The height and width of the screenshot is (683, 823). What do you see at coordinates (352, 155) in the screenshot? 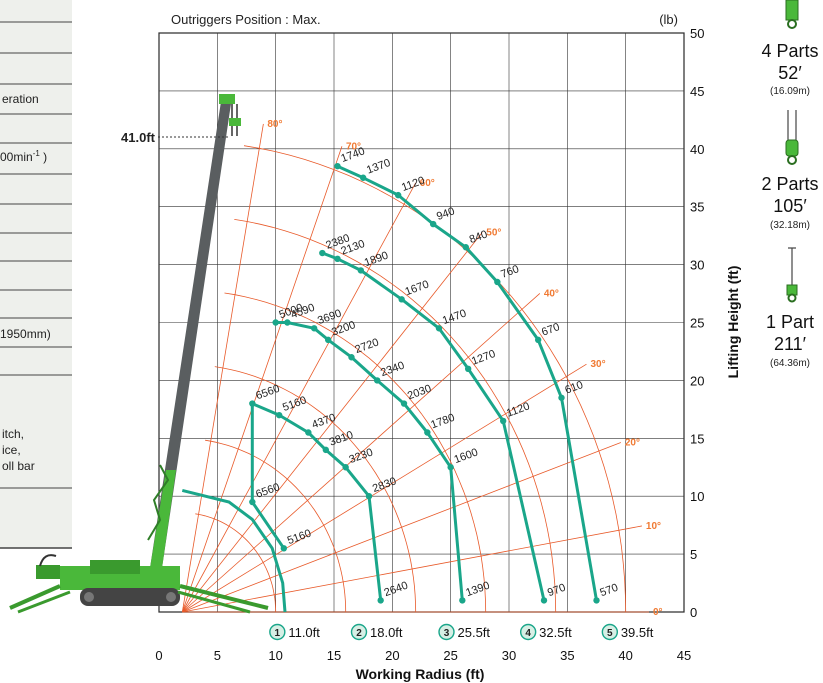
I see `load-value-label: 1740` at bounding box center [352, 155].